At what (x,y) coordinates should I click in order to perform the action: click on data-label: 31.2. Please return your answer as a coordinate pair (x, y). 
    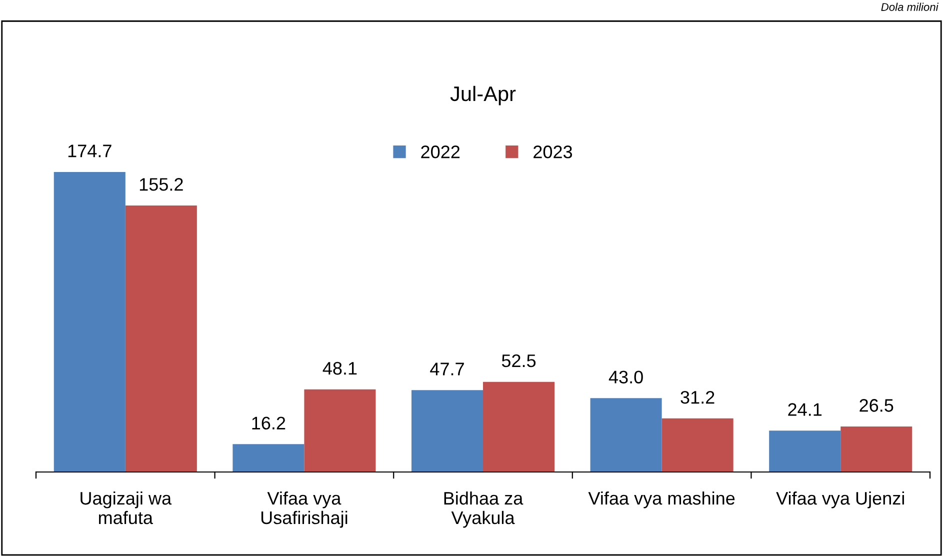
    Looking at the image, I should click on (697, 397).